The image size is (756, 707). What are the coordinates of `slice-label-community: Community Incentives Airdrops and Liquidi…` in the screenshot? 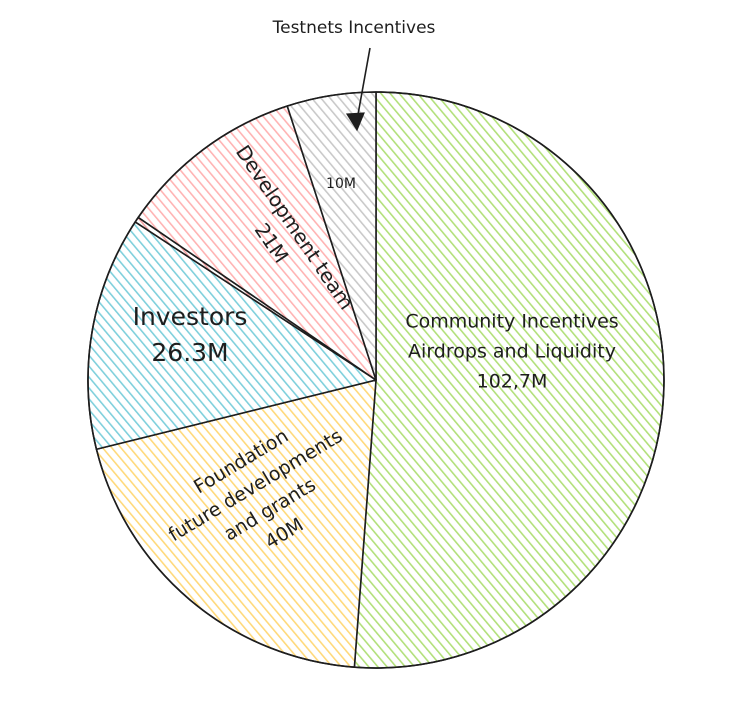 It's located at (511, 352).